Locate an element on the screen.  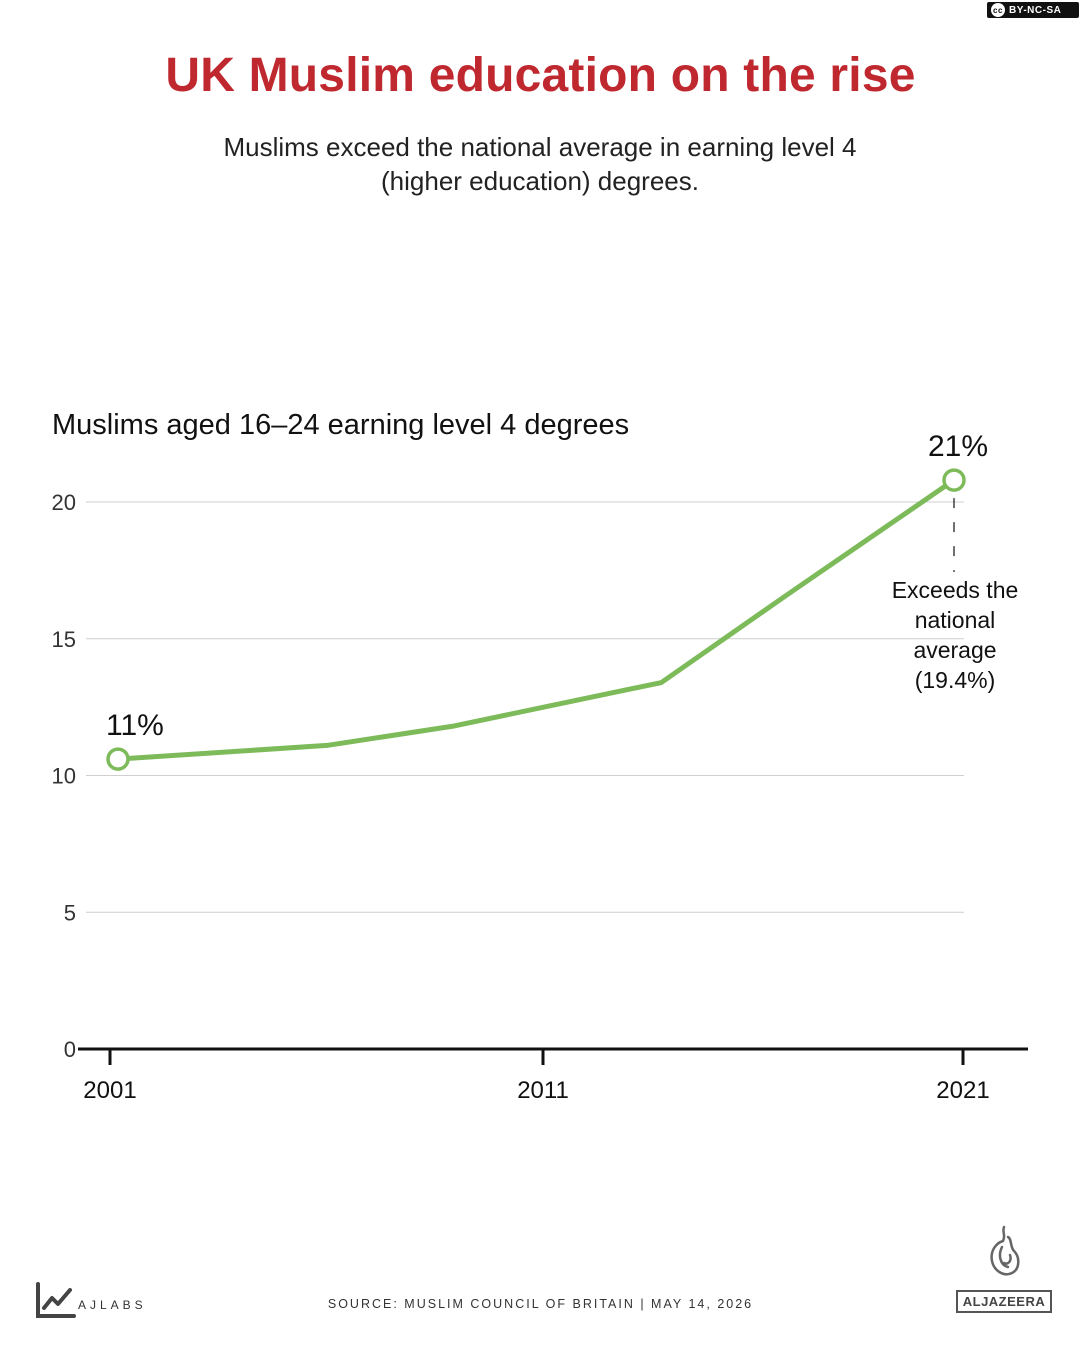
annotation-line-3: average is located at coordinates (954, 650).